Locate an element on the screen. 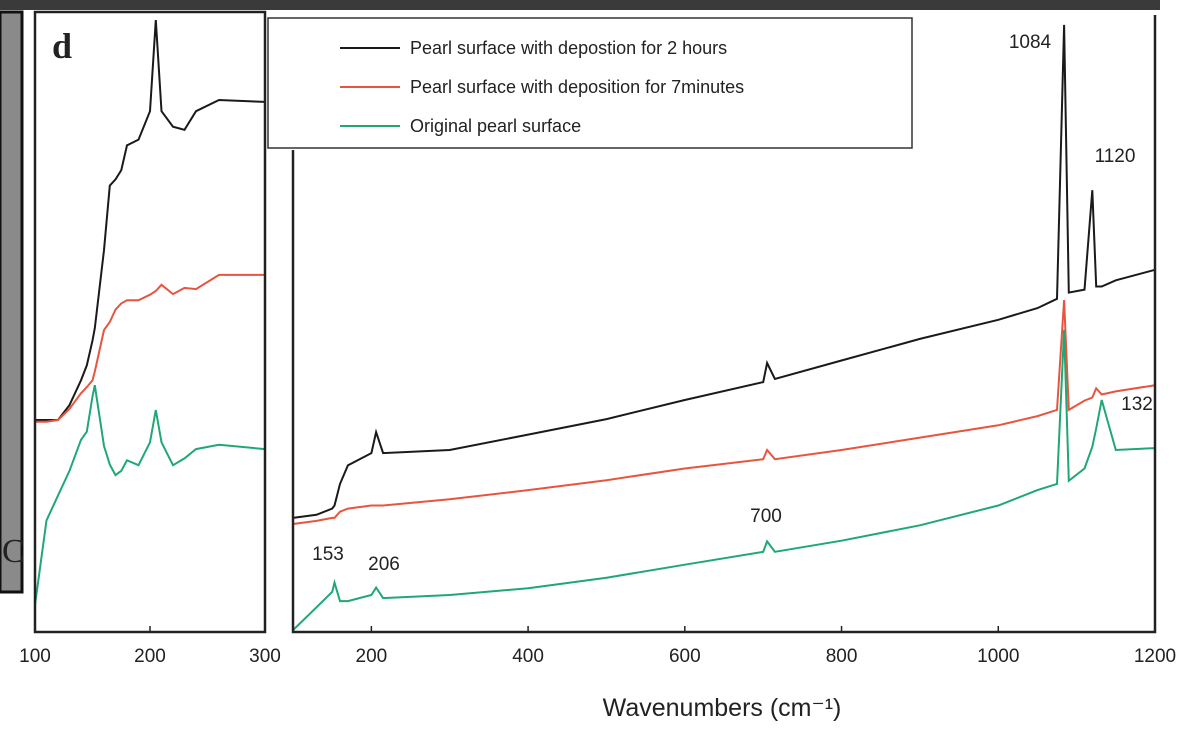  x-axis-label: Wavenumbers (cm⁻¹) is located at coordinates (722, 708).